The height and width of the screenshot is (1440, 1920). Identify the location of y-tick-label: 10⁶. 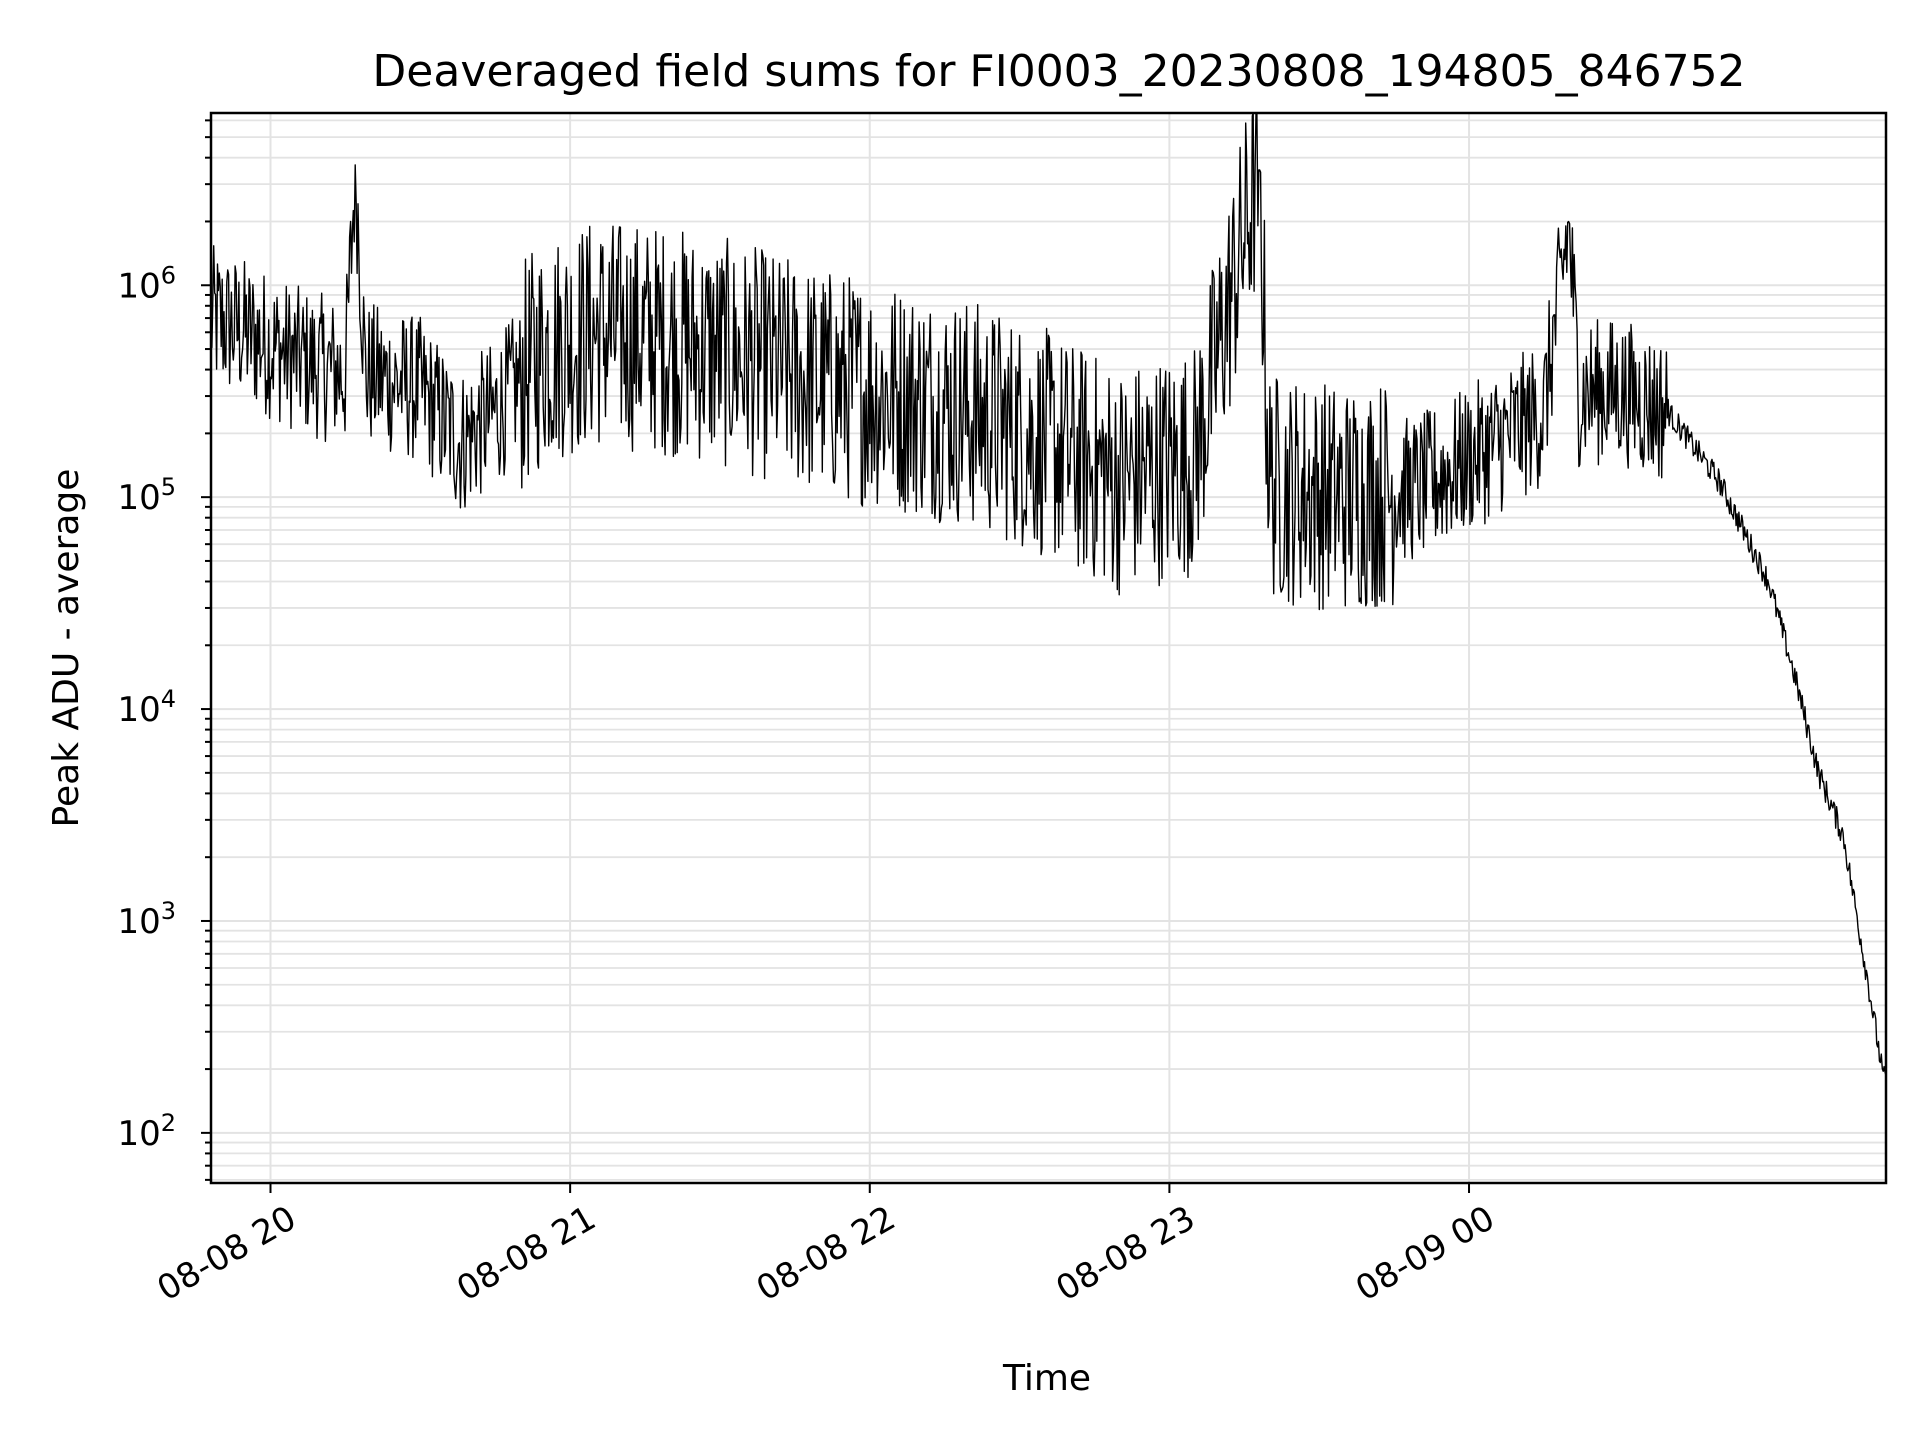
(146, 283).